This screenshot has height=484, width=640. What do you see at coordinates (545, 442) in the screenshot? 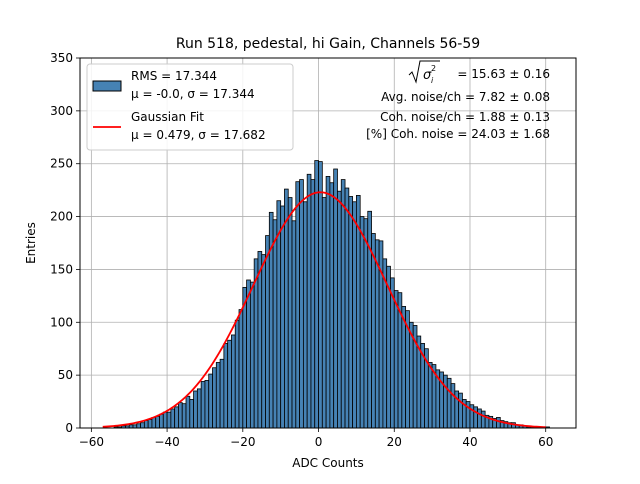
I see `x-tick-label: 60` at bounding box center [545, 442].